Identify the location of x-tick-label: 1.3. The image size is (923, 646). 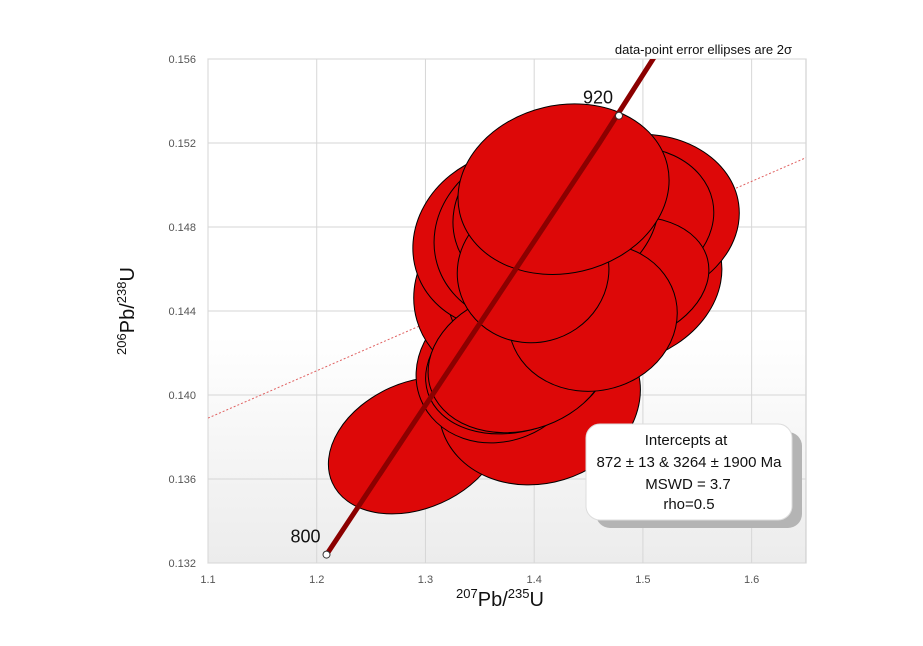
(425, 580).